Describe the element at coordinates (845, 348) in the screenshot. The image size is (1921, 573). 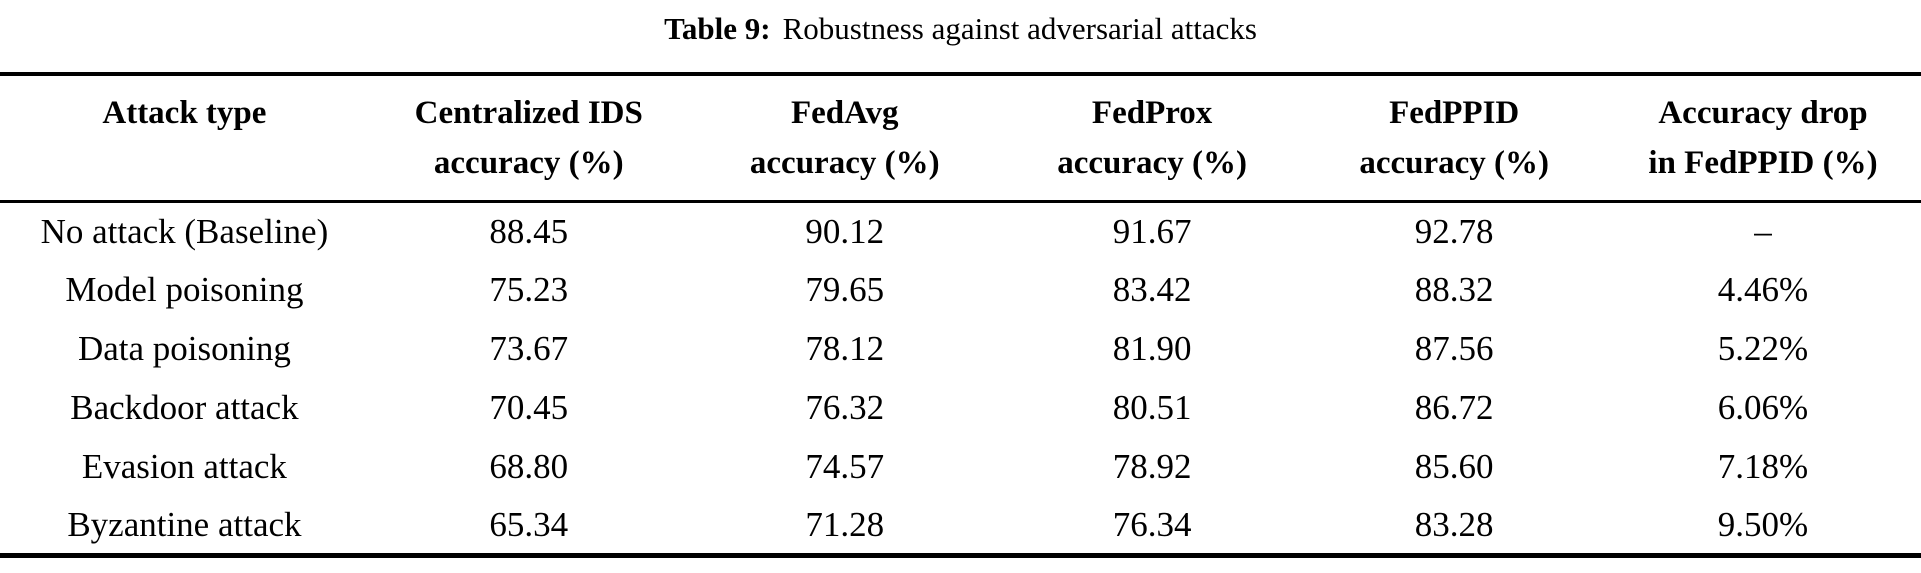
I see `value-cell: 78.12` at that location.